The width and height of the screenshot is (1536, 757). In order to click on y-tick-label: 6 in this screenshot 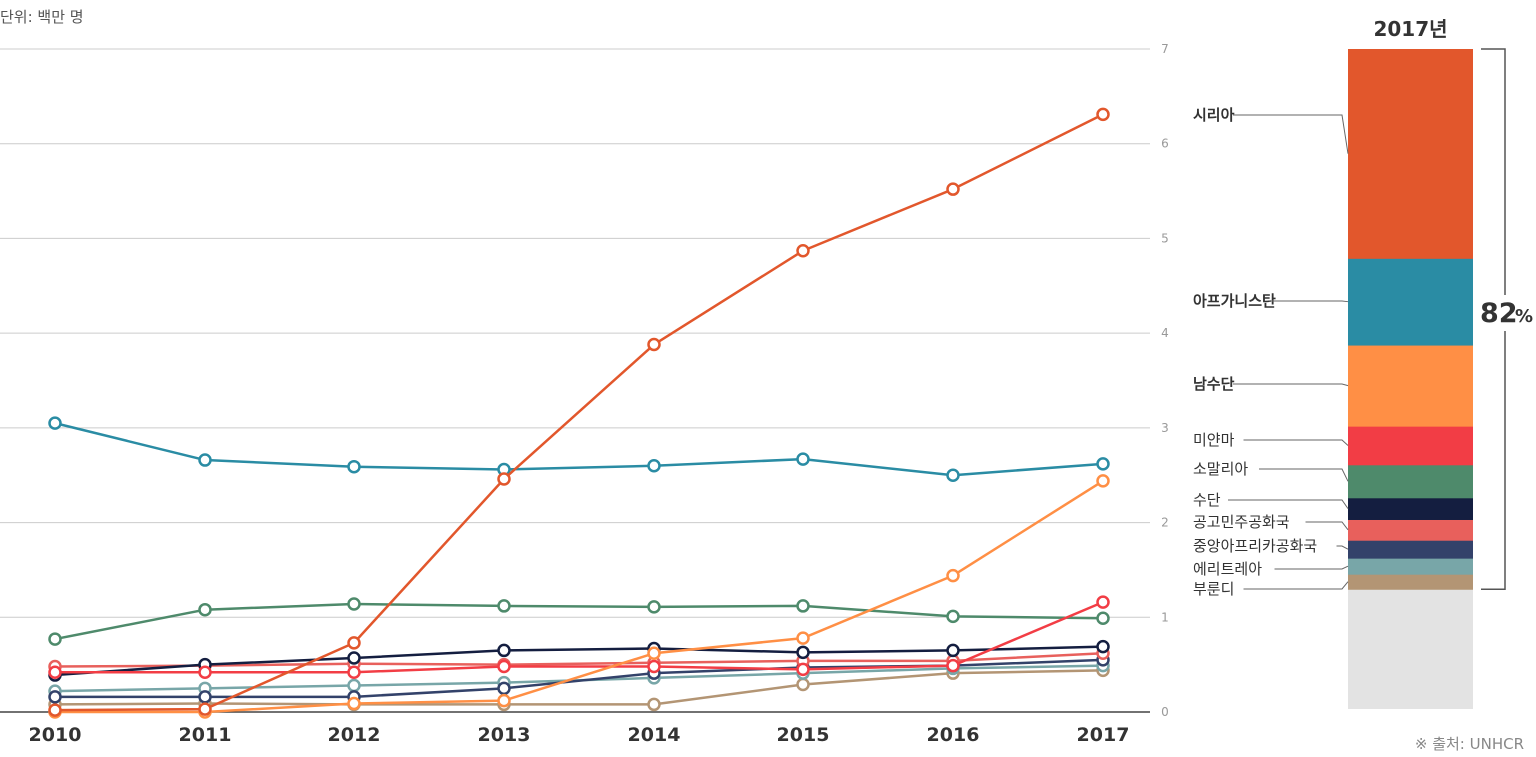, I will do `click(1165, 144)`.